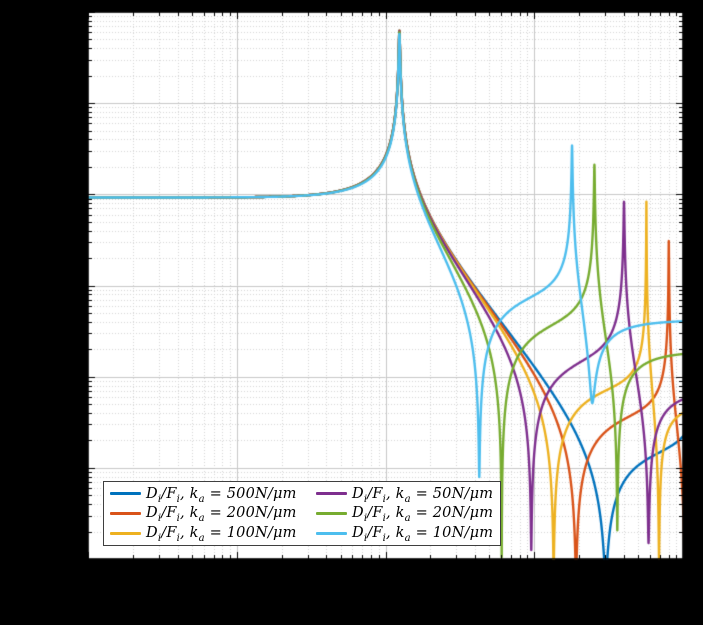 This screenshot has height=625, width=703. I want to click on legend-entry: Di/Fi, ka = 20N/μm, so click(406, 514).